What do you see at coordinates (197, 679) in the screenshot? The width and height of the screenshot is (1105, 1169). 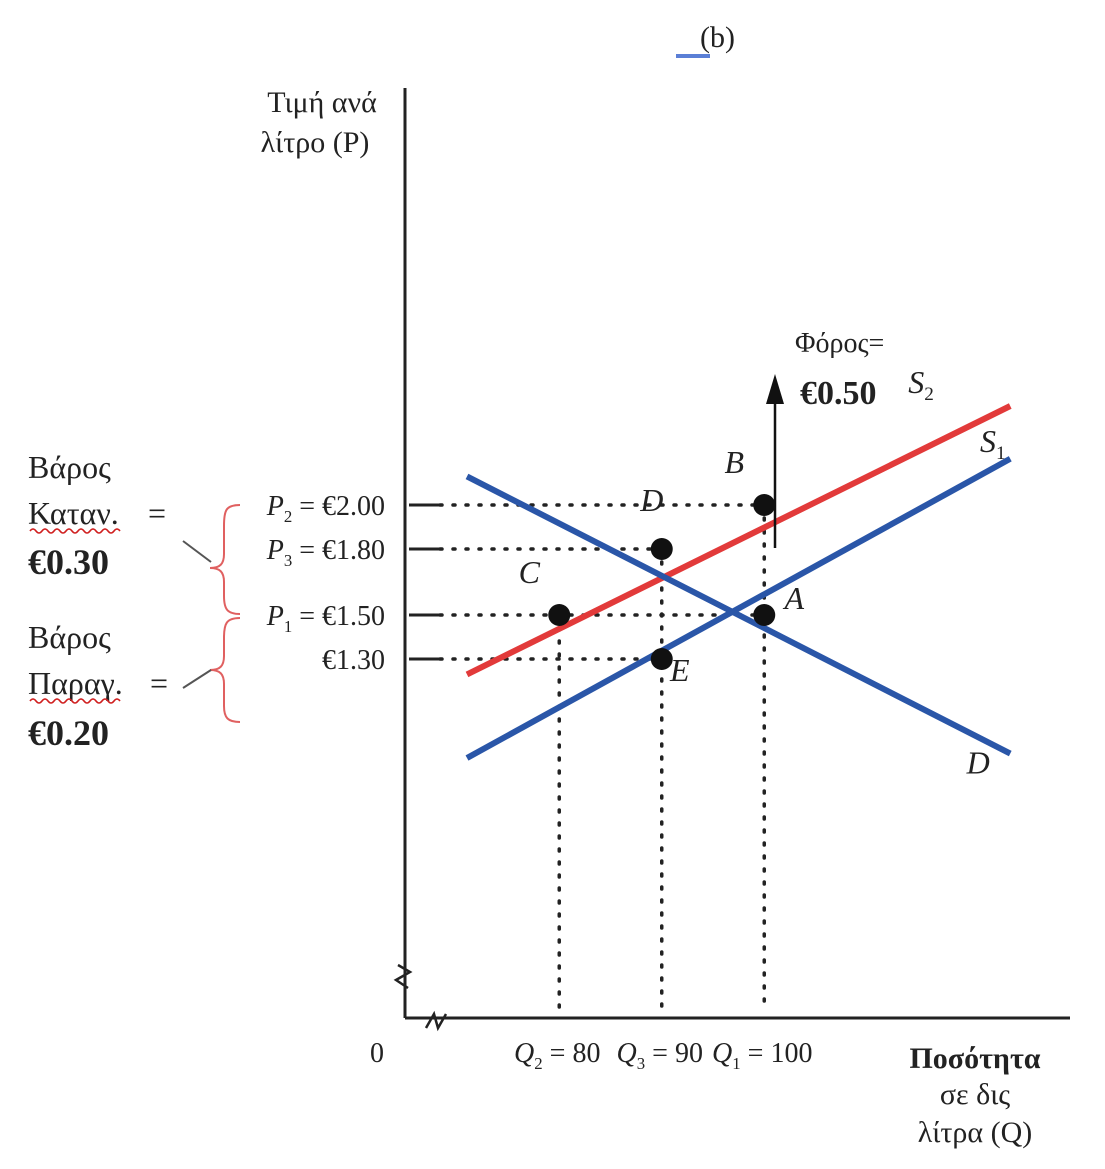 I see `producer-burden-leader` at bounding box center [197, 679].